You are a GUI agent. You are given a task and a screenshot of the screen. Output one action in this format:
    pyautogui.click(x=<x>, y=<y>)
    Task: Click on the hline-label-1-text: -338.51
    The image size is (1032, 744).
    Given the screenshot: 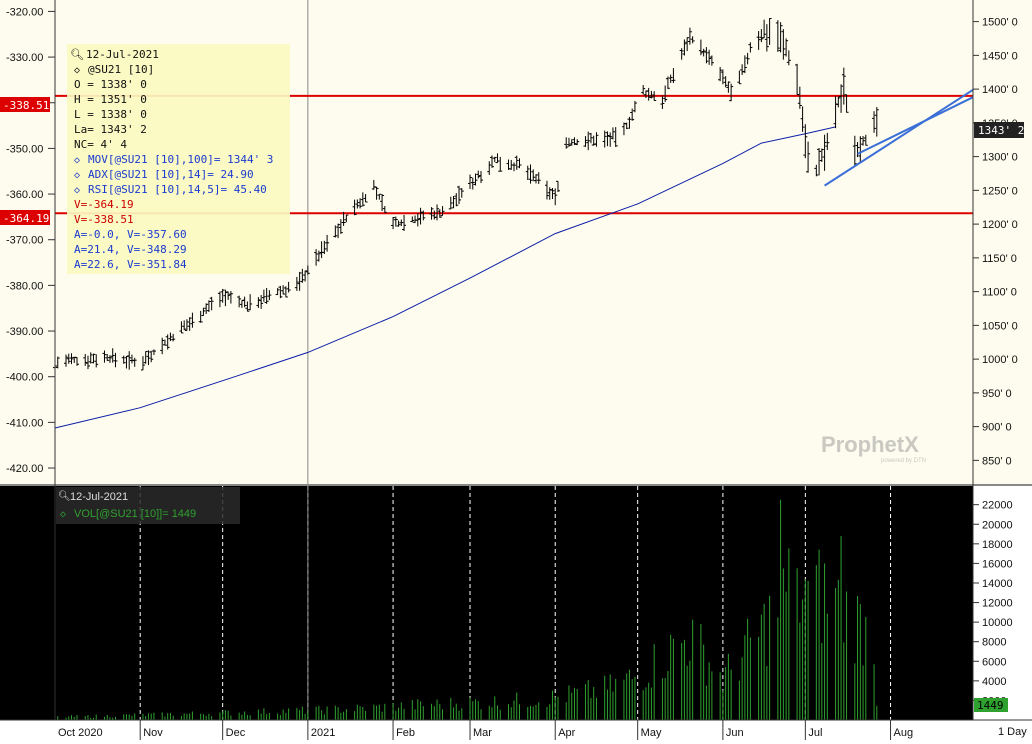 What is the action you would take?
    pyautogui.click(x=26, y=105)
    